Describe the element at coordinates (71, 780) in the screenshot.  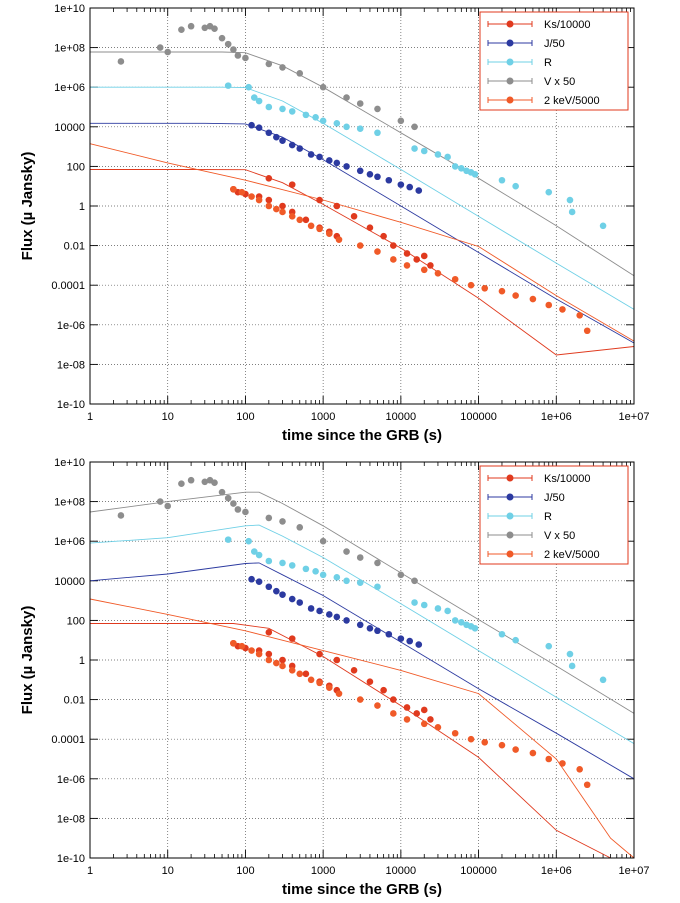
I see `y-tick-label: 1e-06` at that location.